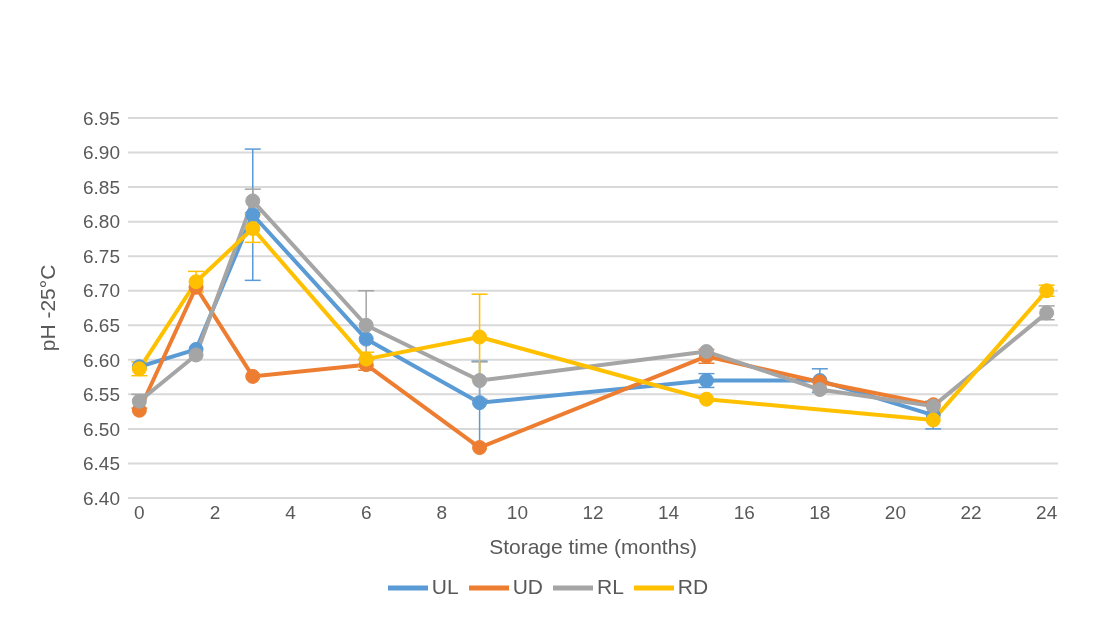  What do you see at coordinates (101, 429) in the screenshot?
I see `y-tick-label: 6.50` at bounding box center [101, 429].